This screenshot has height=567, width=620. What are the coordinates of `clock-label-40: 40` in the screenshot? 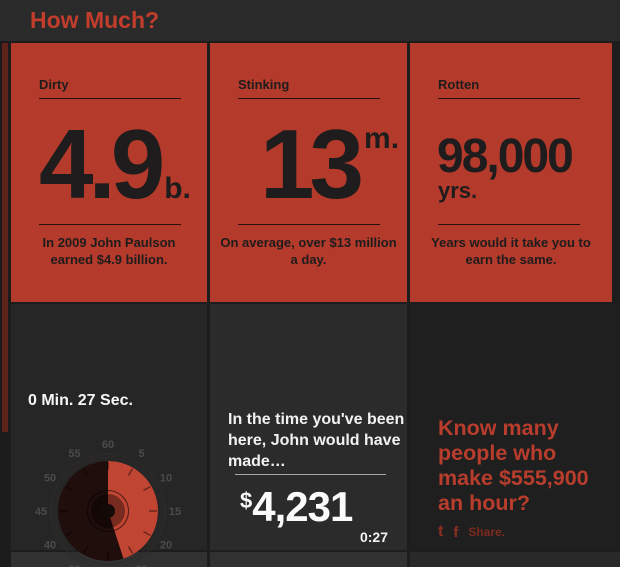 It's located at (50, 546).